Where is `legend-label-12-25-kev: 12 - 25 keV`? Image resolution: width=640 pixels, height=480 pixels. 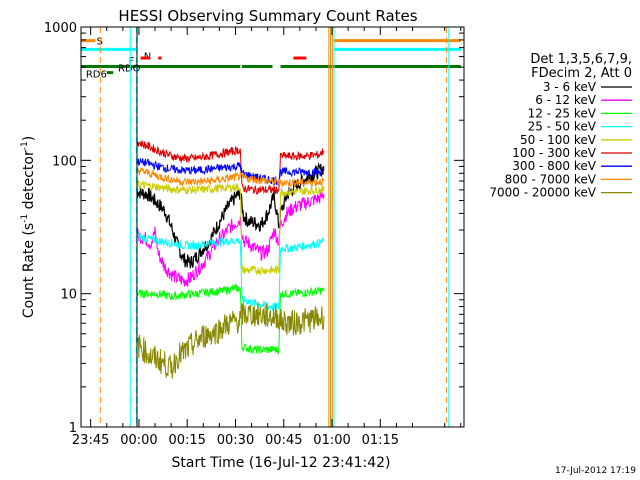
legend-label-12-25-kev: 12 - 25 keV is located at coordinates (562, 113).